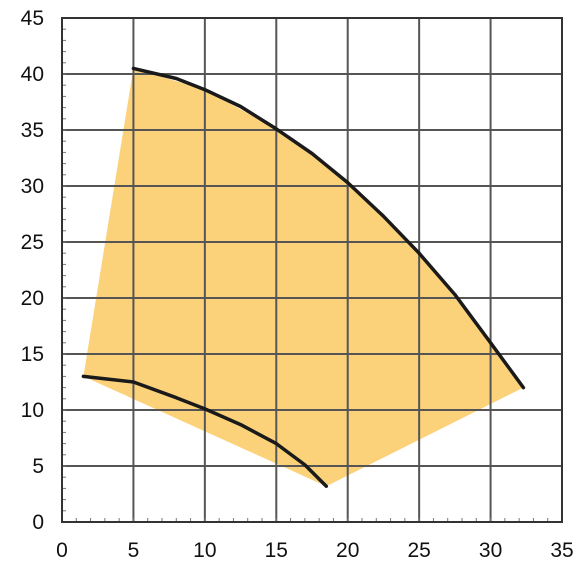 The height and width of the screenshot is (565, 582). I want to click on y-tick-label: 35, so click(32, 130).